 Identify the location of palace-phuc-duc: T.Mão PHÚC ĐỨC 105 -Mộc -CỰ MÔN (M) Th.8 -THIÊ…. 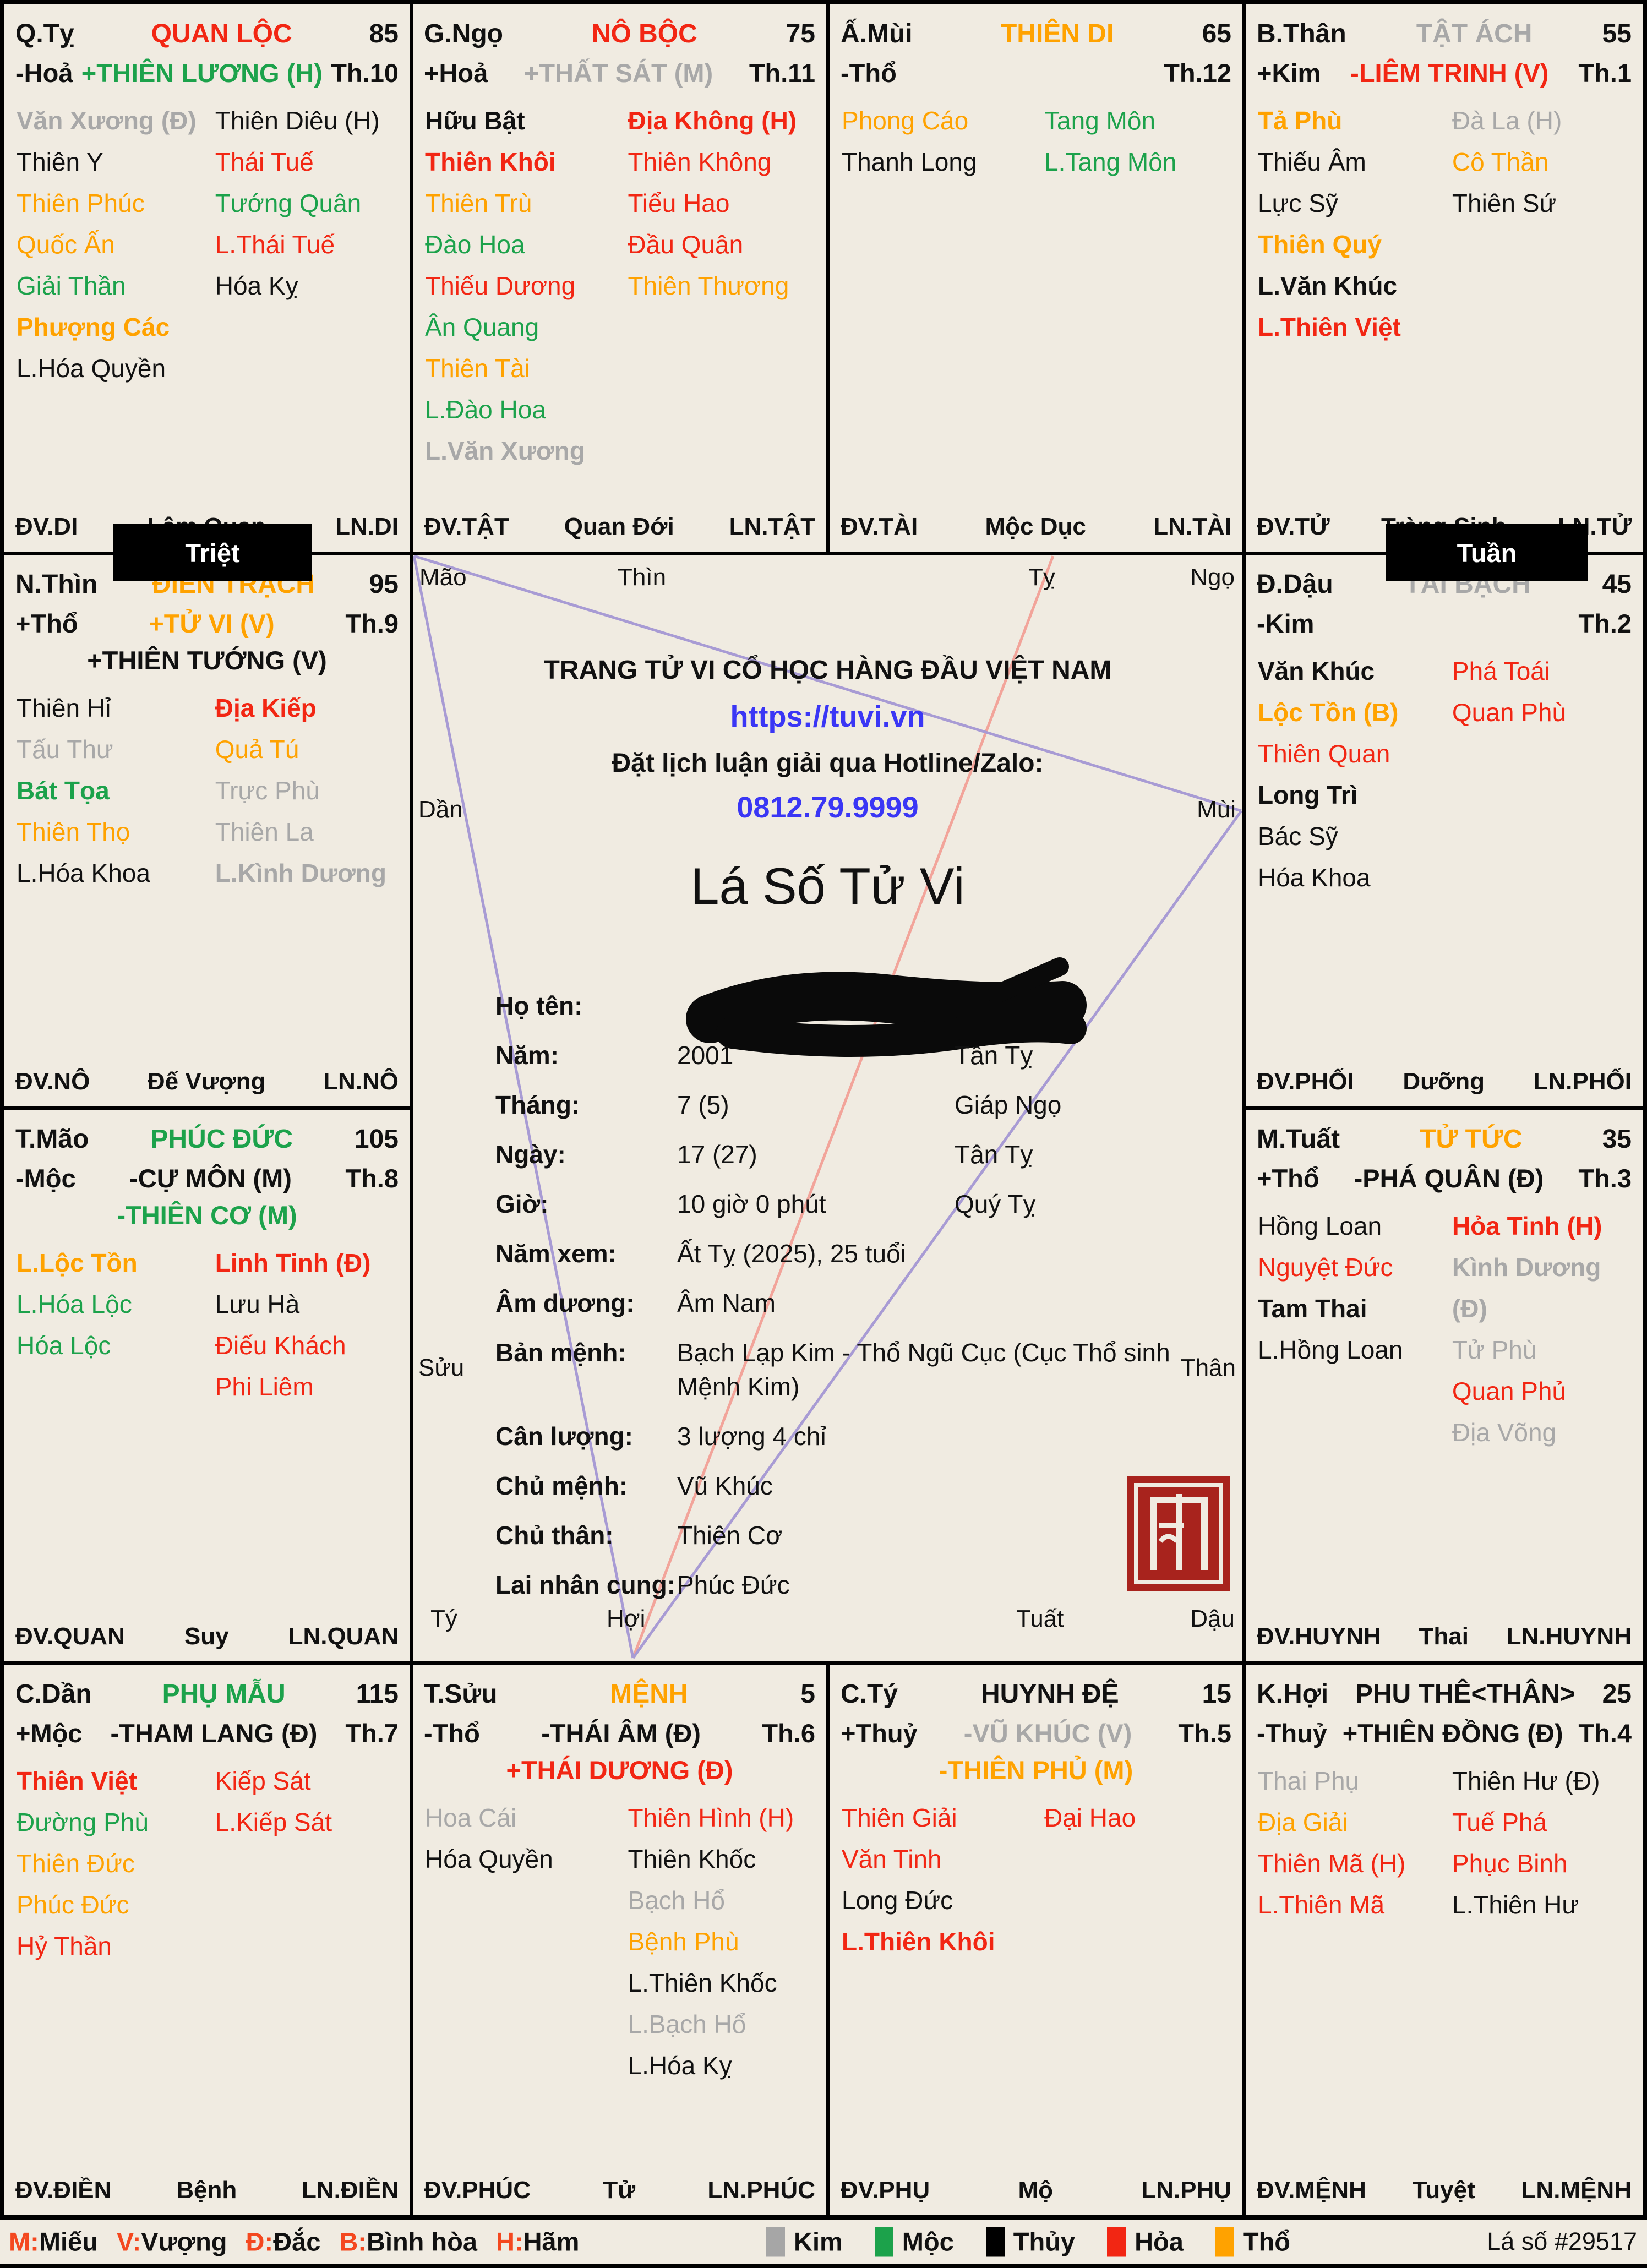
(207, 1385).